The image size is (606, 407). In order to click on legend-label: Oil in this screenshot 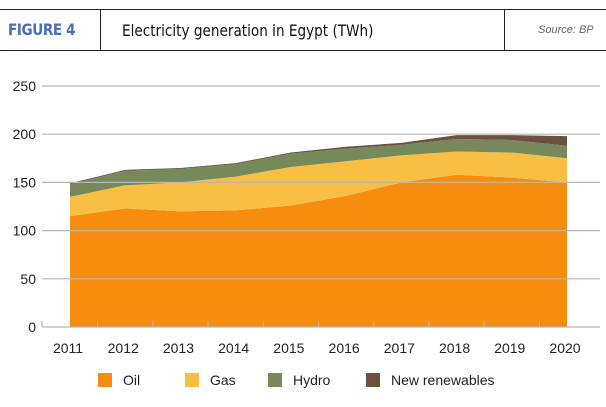, I will do `click(132, 380)`.